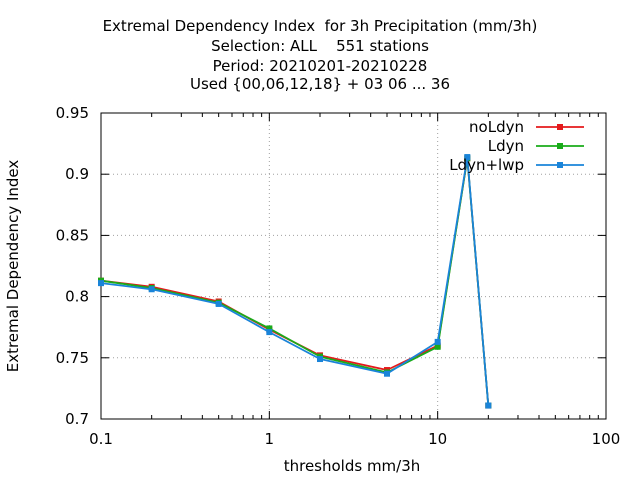 The width and height of the screenshot is (640, 480). What do you see at coordinates (77, 174) in the screenshot?
I see `y-tick-label: 0.9` at bounding box center [77, 174].